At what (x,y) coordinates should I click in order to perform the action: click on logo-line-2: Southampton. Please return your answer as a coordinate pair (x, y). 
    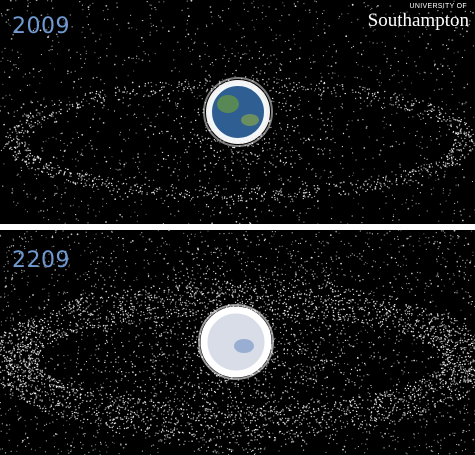
    Looking at the image, I should click on (418, 20).